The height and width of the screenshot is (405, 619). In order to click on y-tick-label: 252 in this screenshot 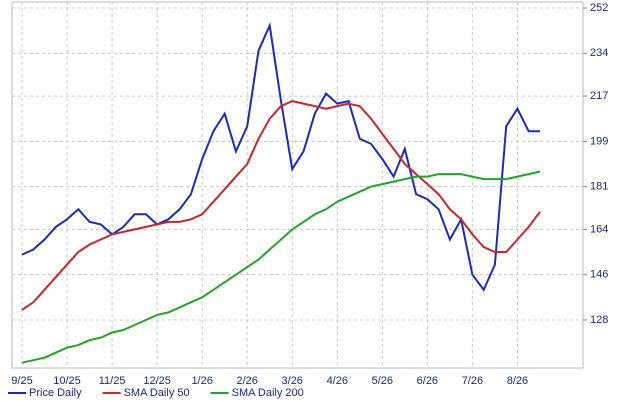, I will do `click(599, 8)`.